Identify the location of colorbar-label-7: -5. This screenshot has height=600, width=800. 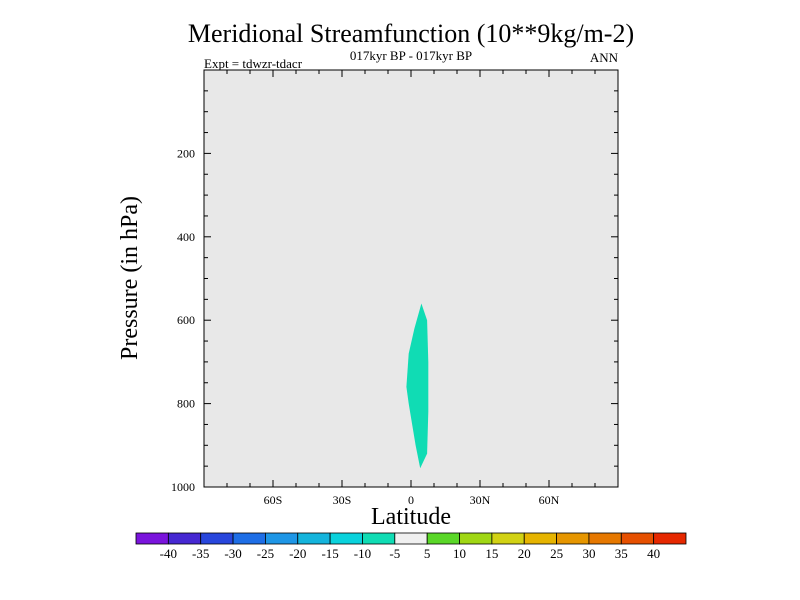
(394, 553).